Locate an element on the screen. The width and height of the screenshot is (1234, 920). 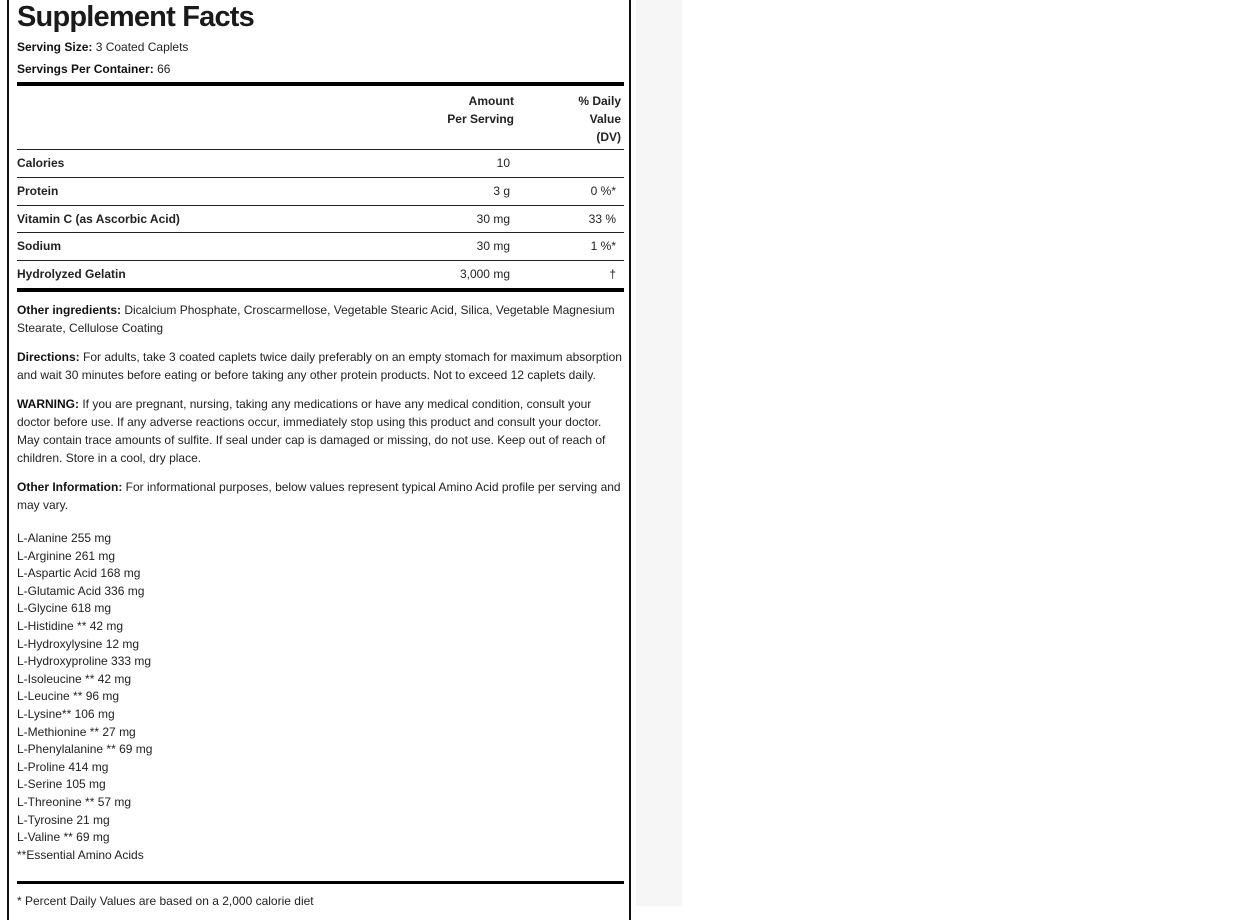
amino-acid-item: L-Hydroxylysine 12 mg is located at coordinates (78, 643).